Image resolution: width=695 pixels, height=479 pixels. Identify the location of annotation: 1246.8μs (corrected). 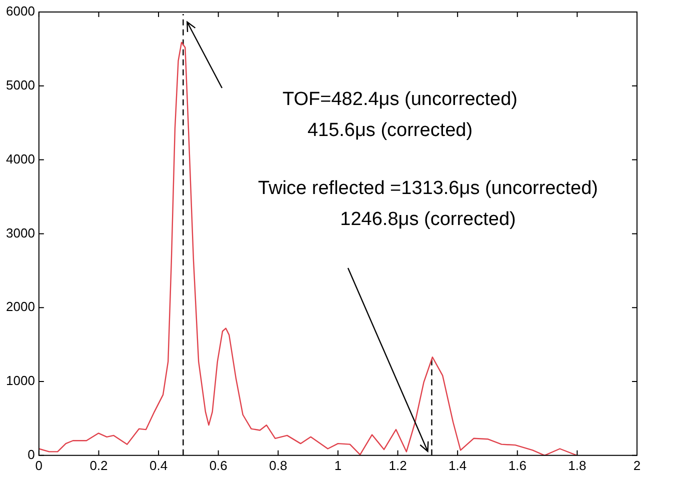
(428, 219).